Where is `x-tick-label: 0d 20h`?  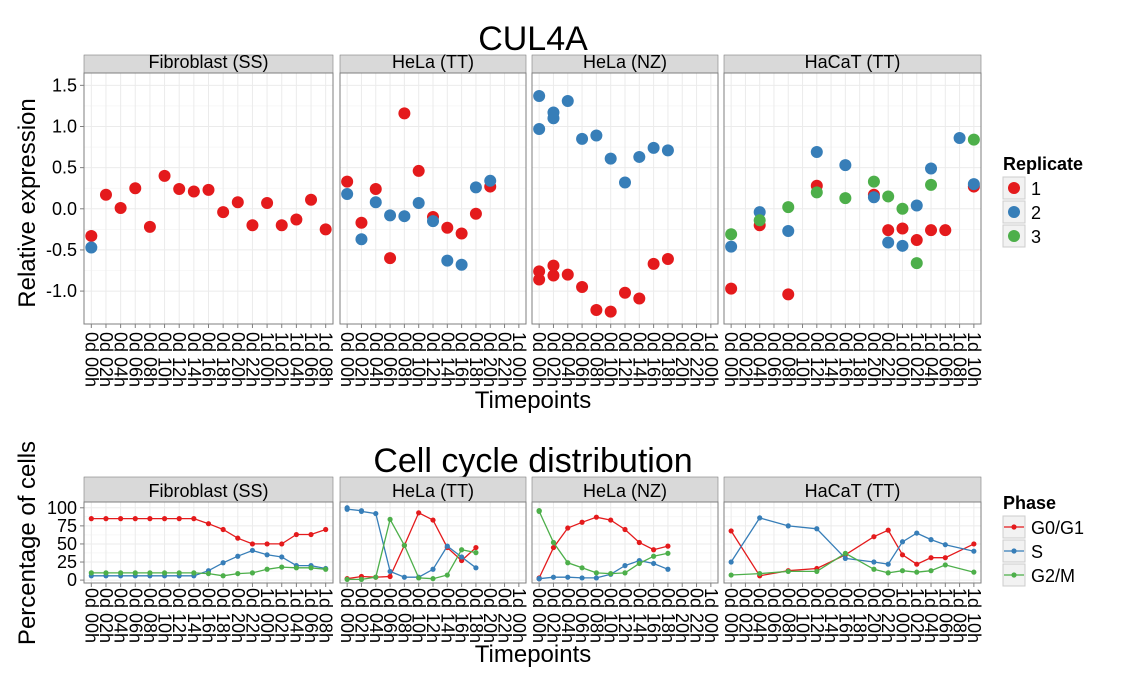 x-tick-label: 0d 20h is located at coordinates (874, 359).